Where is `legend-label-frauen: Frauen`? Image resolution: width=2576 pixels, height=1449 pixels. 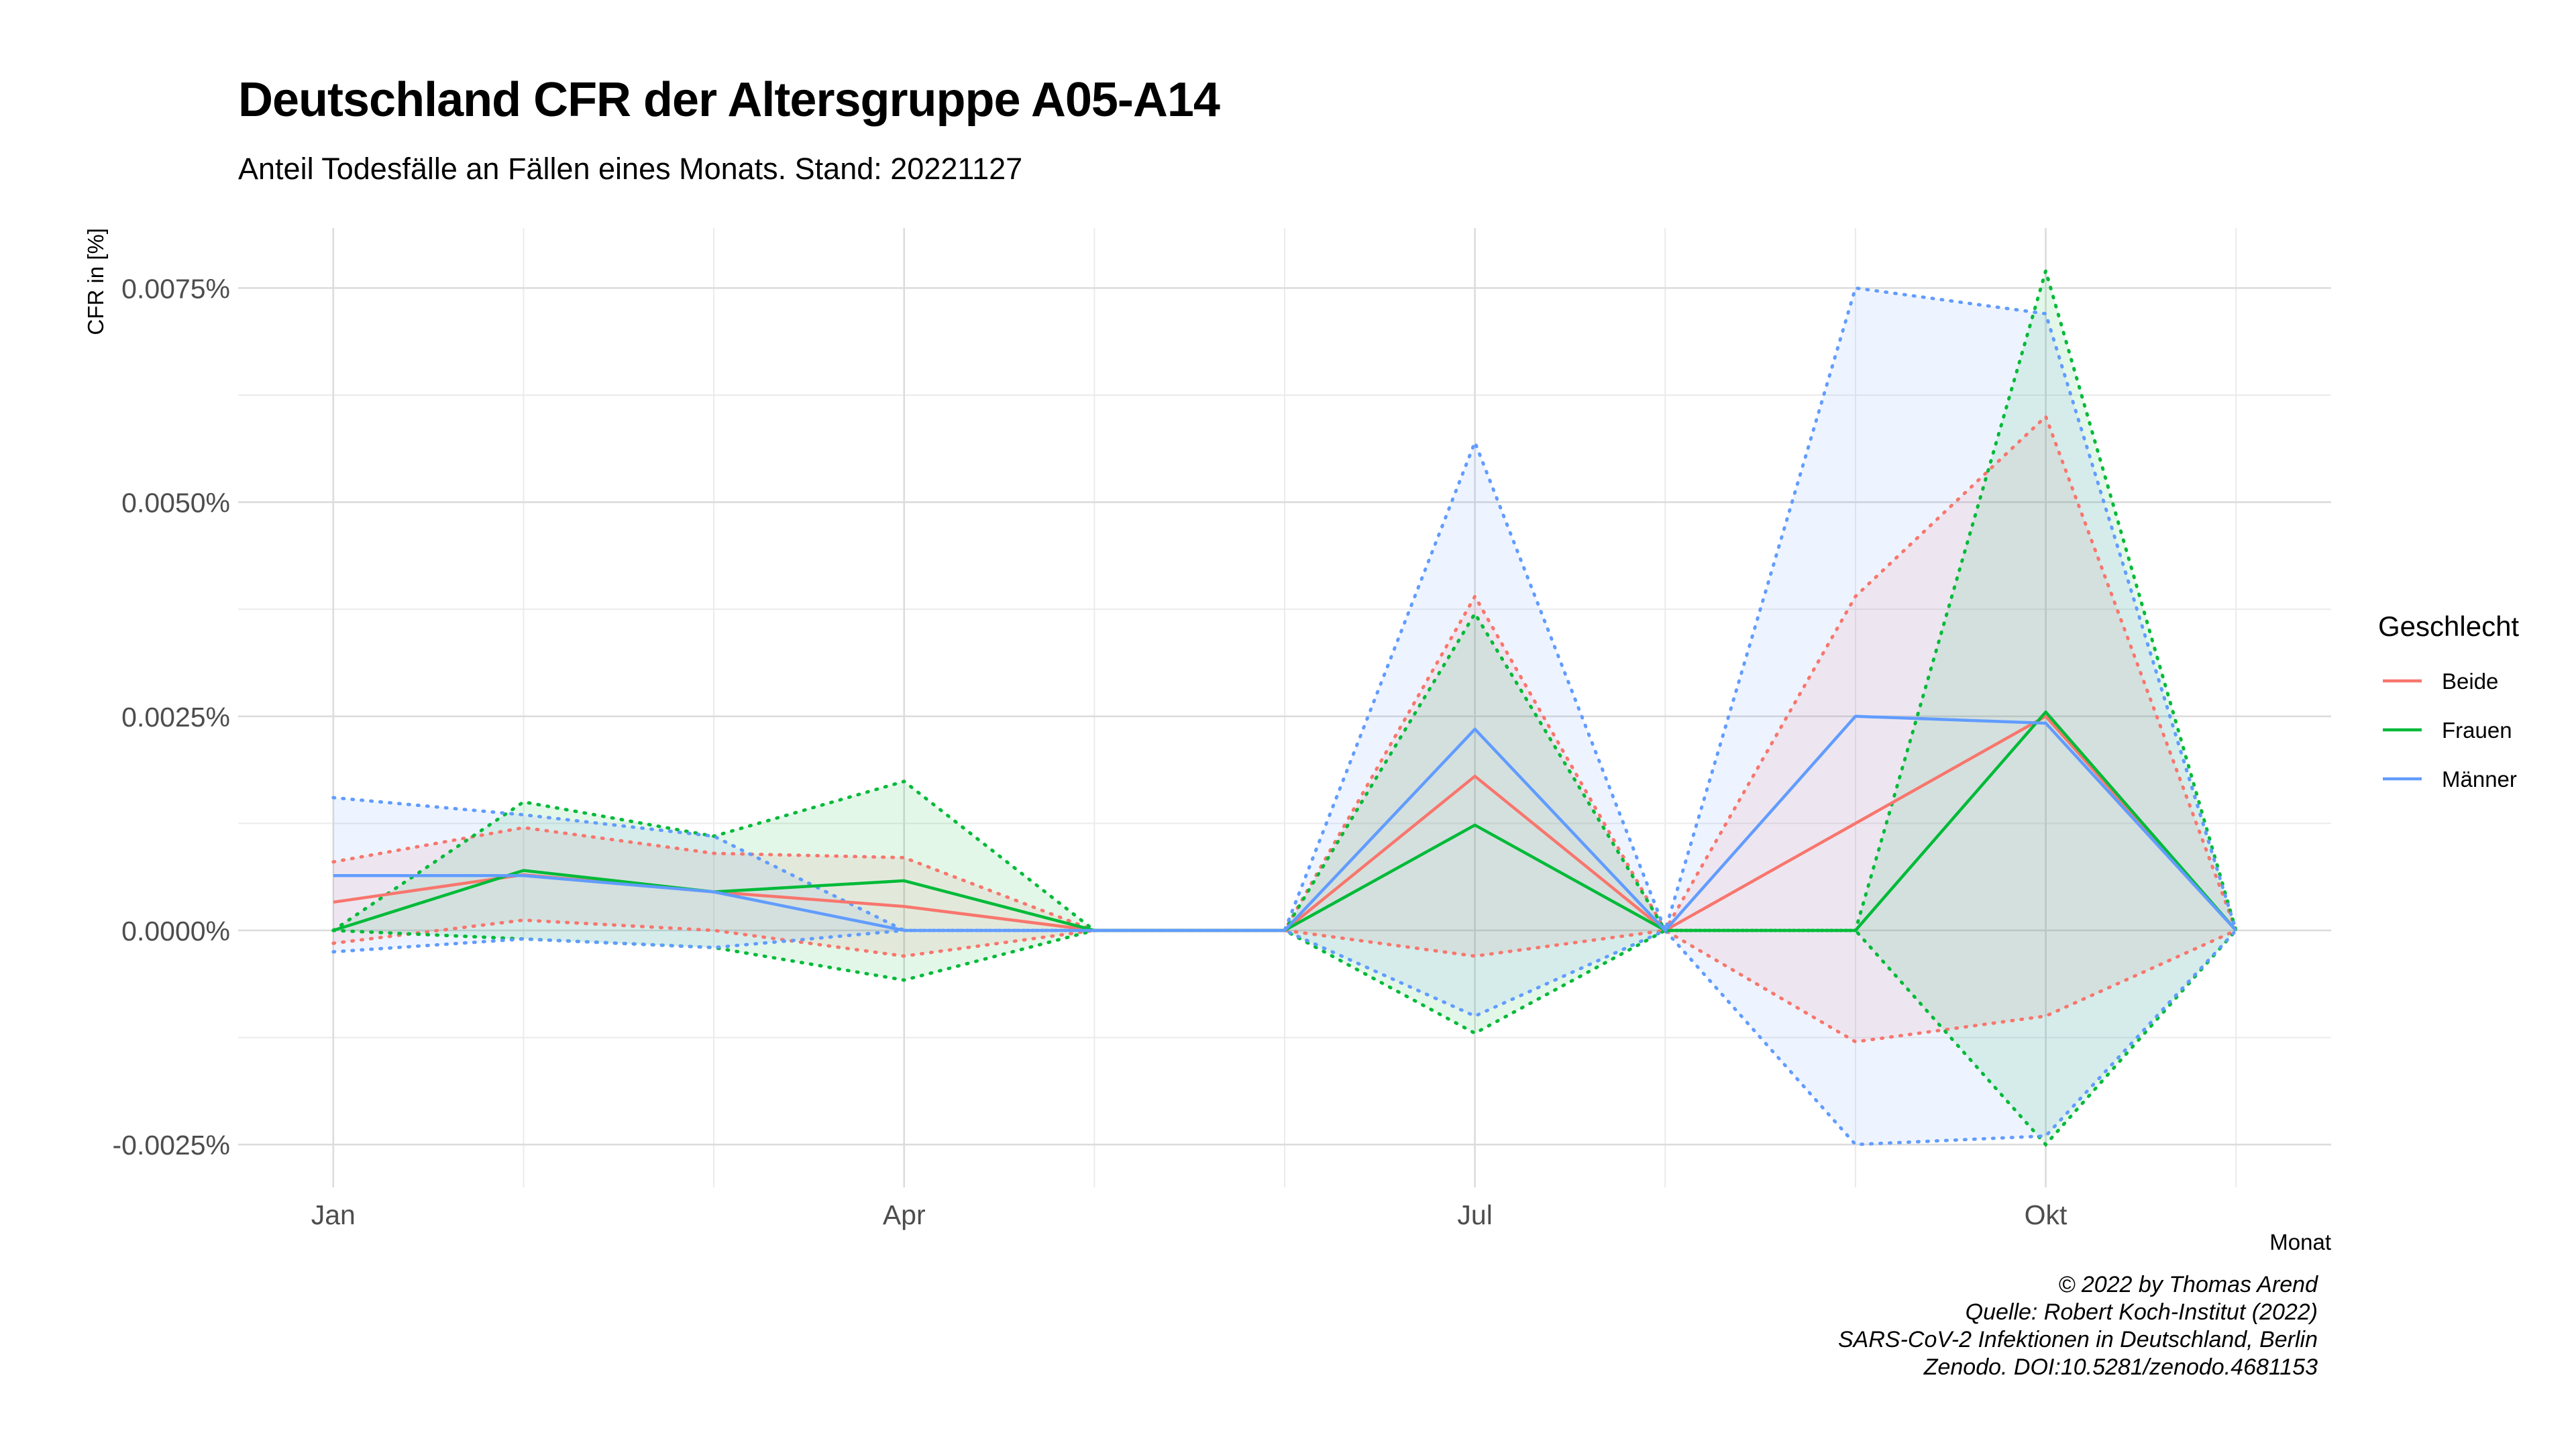
legend-label-frauen: Frauen is located at coordinates (2477, 730).